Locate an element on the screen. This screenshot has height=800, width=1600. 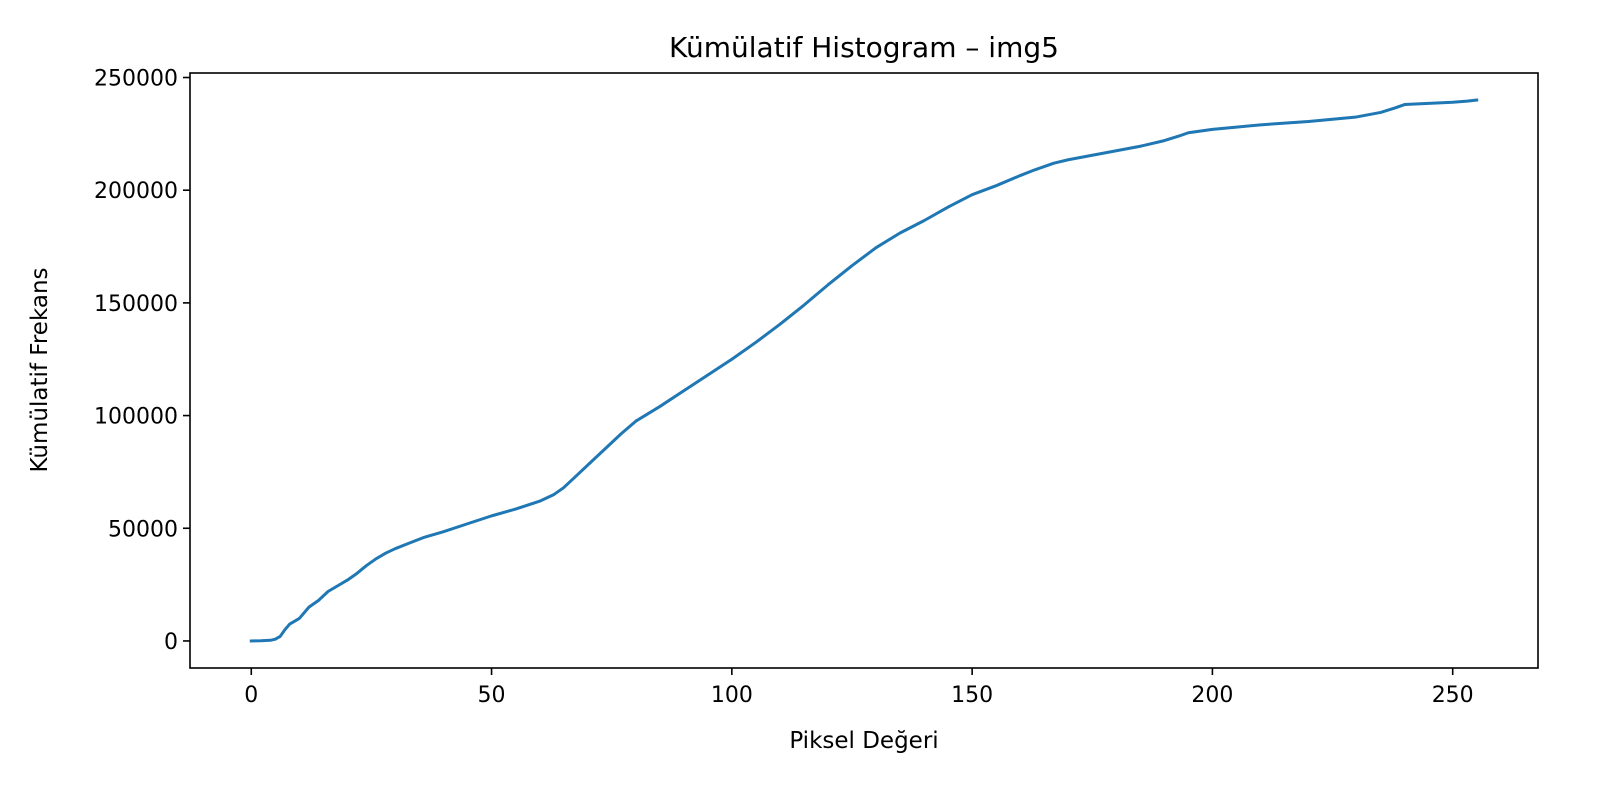
x-tick-label: 150 is located at coordinates (972, 695).